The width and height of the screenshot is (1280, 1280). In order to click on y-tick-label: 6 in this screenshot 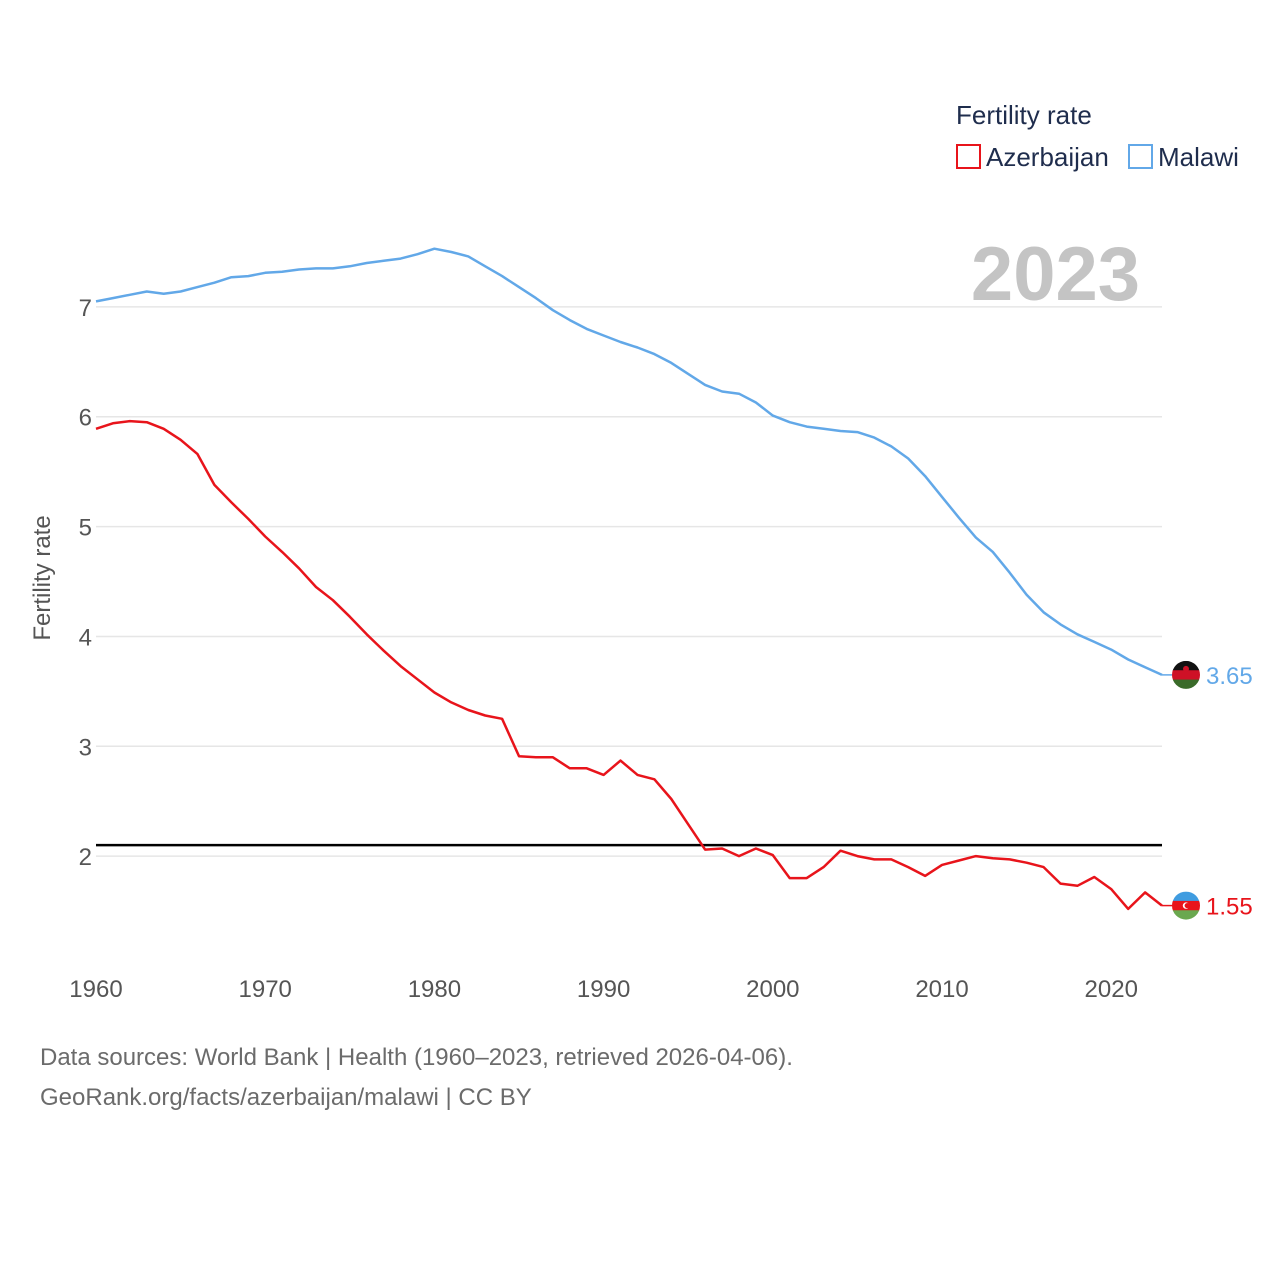, I will do `click(85, 418)`.